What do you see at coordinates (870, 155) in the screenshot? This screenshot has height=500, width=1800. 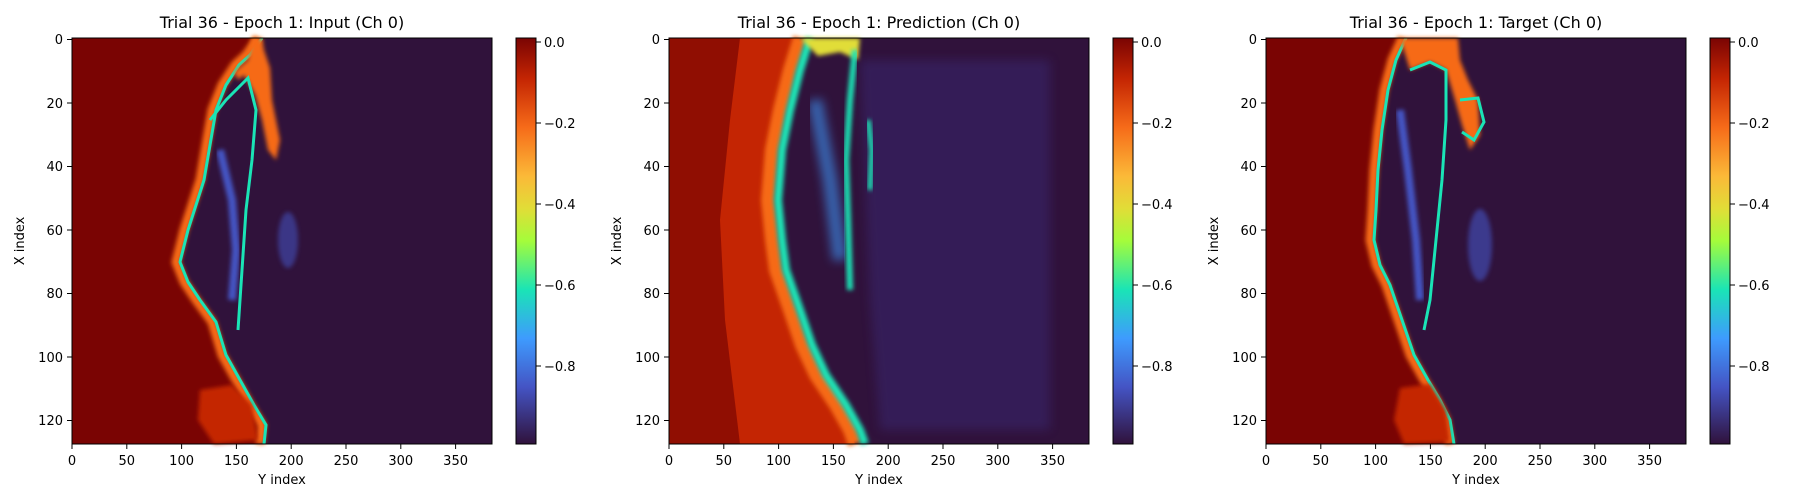 I see `plume-side` at bounding box center [870, 155].